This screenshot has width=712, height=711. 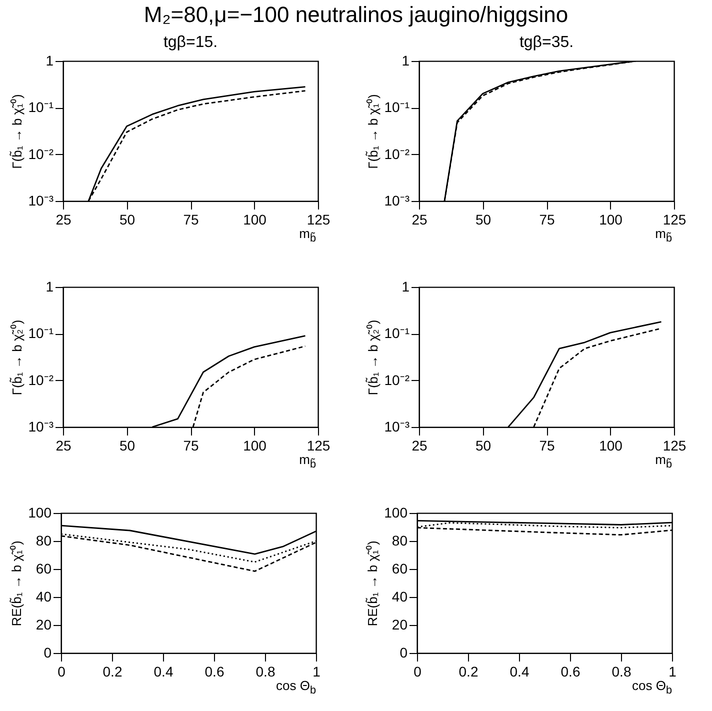 What do you see at coordinates (546, 42) in the screenshot?
I see `chart-subtitle: tgβ=35.` at bounding box center [546, 42].